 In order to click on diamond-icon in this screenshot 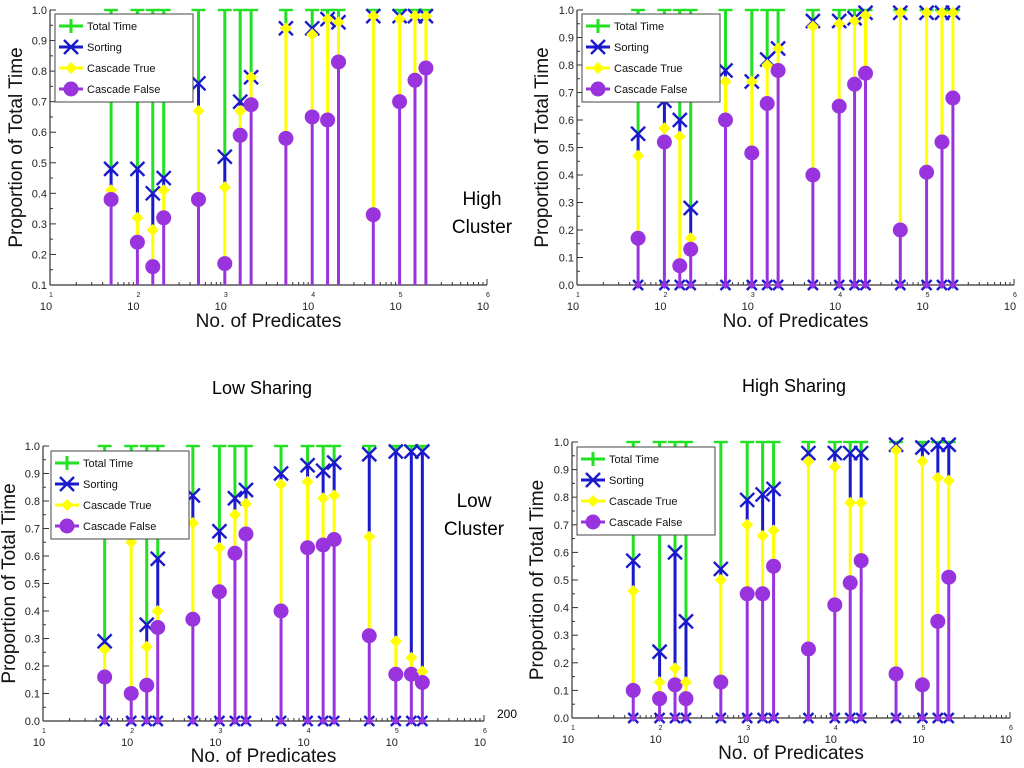, I will do `click(67, 505)`.